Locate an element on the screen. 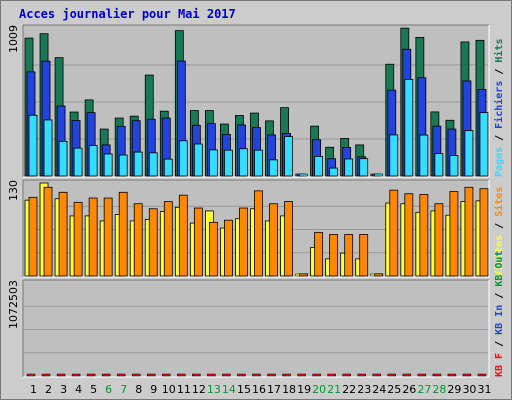  x-tick-label: 22 is located at coordinates (349, 389).